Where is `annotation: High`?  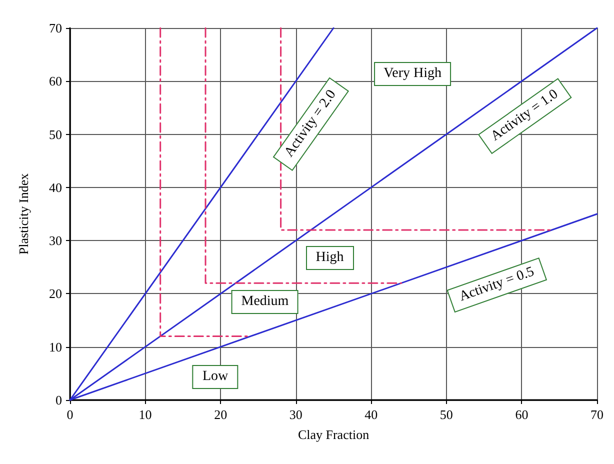 annotation: High is located at coordinates (330, 258).